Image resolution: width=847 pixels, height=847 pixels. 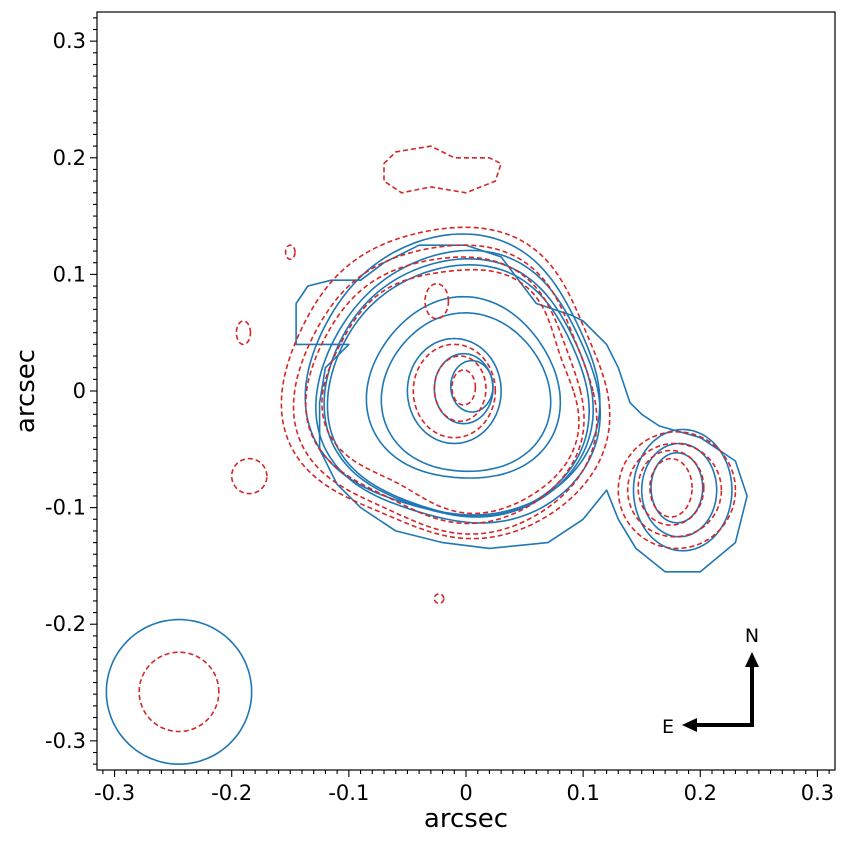 I want to click on x-tick-label: -0.2, so click(x=231, y=793).